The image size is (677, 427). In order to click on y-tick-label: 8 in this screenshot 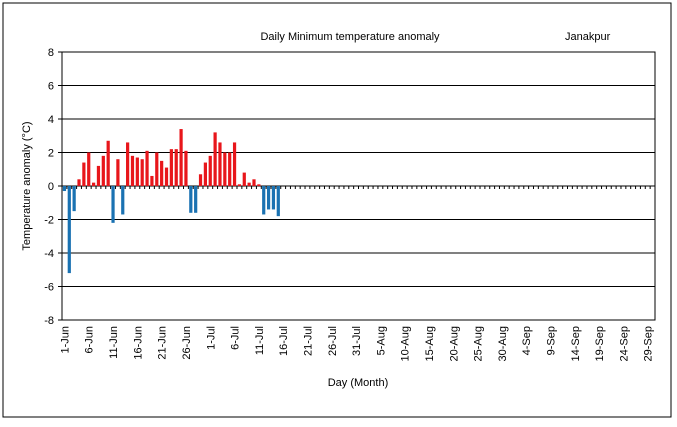, I will do `click(51, 53)`.